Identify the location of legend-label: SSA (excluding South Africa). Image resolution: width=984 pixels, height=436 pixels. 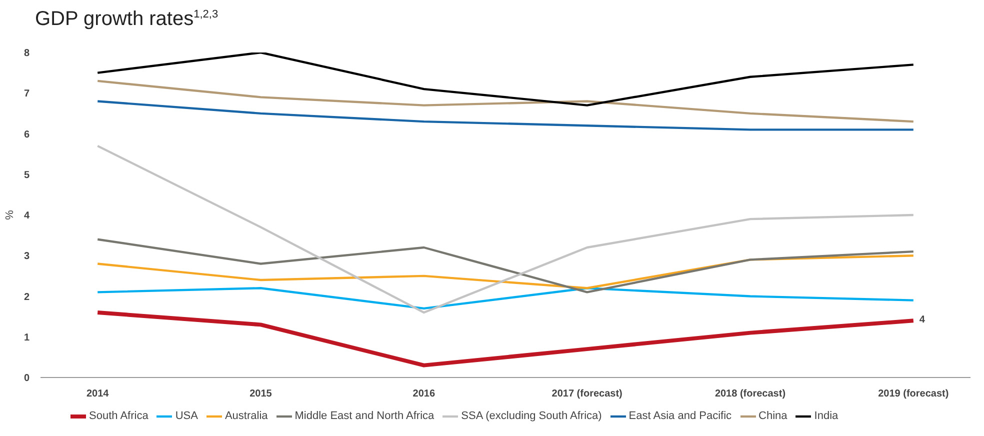
(531, 416).